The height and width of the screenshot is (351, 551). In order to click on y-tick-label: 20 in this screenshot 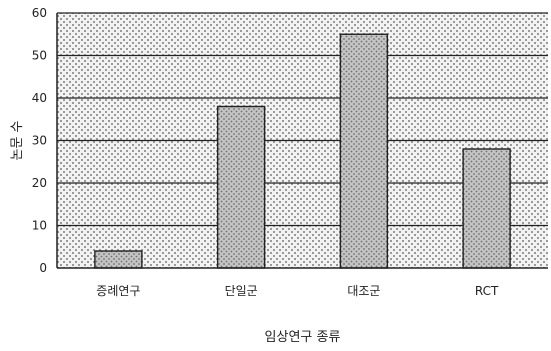, I will do `click(39, 183)`.